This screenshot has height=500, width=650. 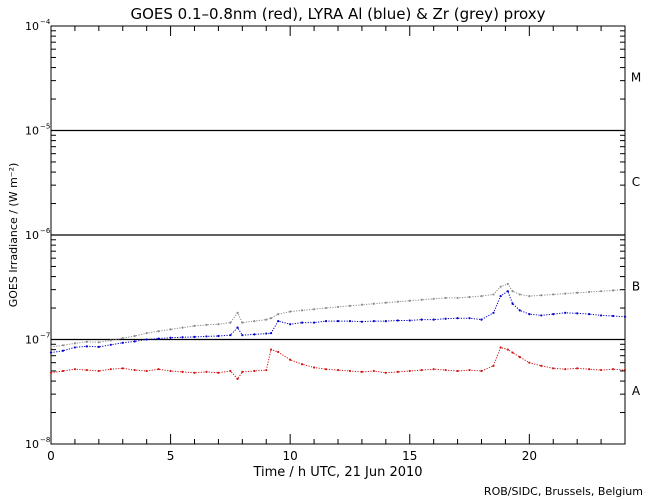 What do you see at coordinates (290, 456) in the screenshot?
I see `x-tick-label-2: 10` at bounding box center [290, 456].